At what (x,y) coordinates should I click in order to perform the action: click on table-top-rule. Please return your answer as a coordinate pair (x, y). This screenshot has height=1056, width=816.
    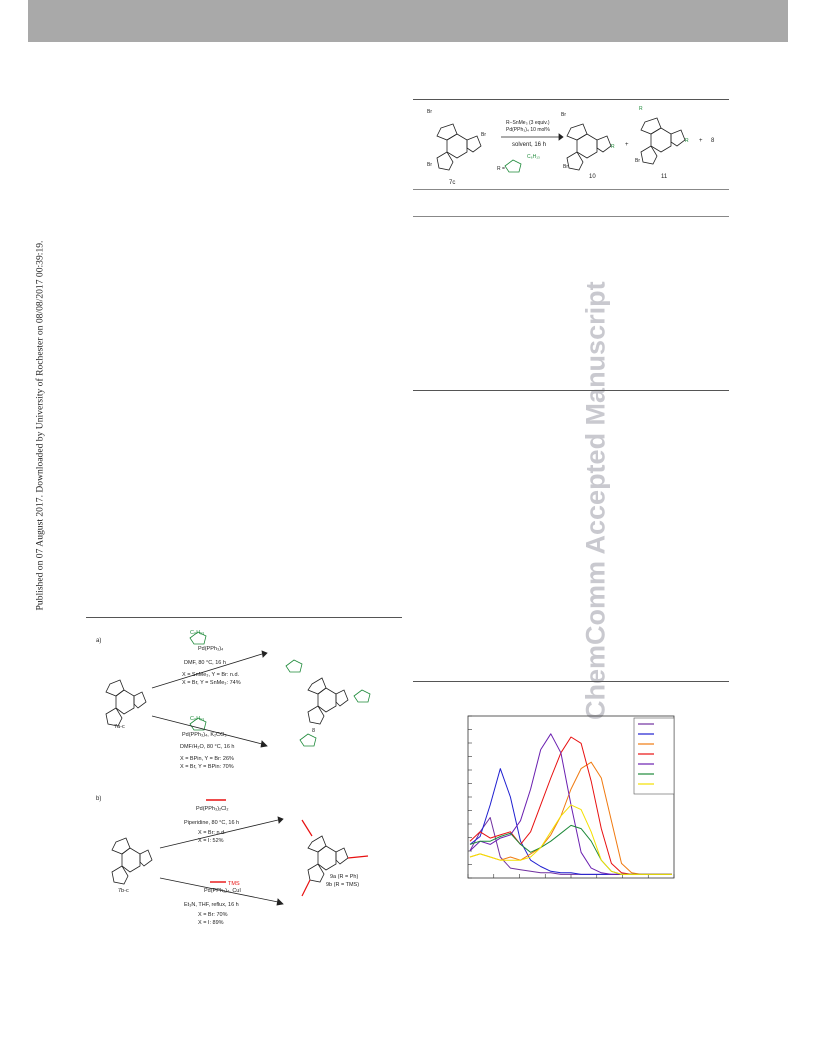
    Looking at the image, I should click on (571, 99).